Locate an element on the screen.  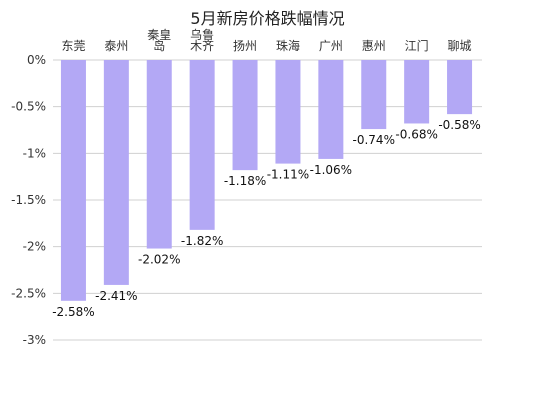
y-tick-label: -1% is located at coordinates (34, 153).